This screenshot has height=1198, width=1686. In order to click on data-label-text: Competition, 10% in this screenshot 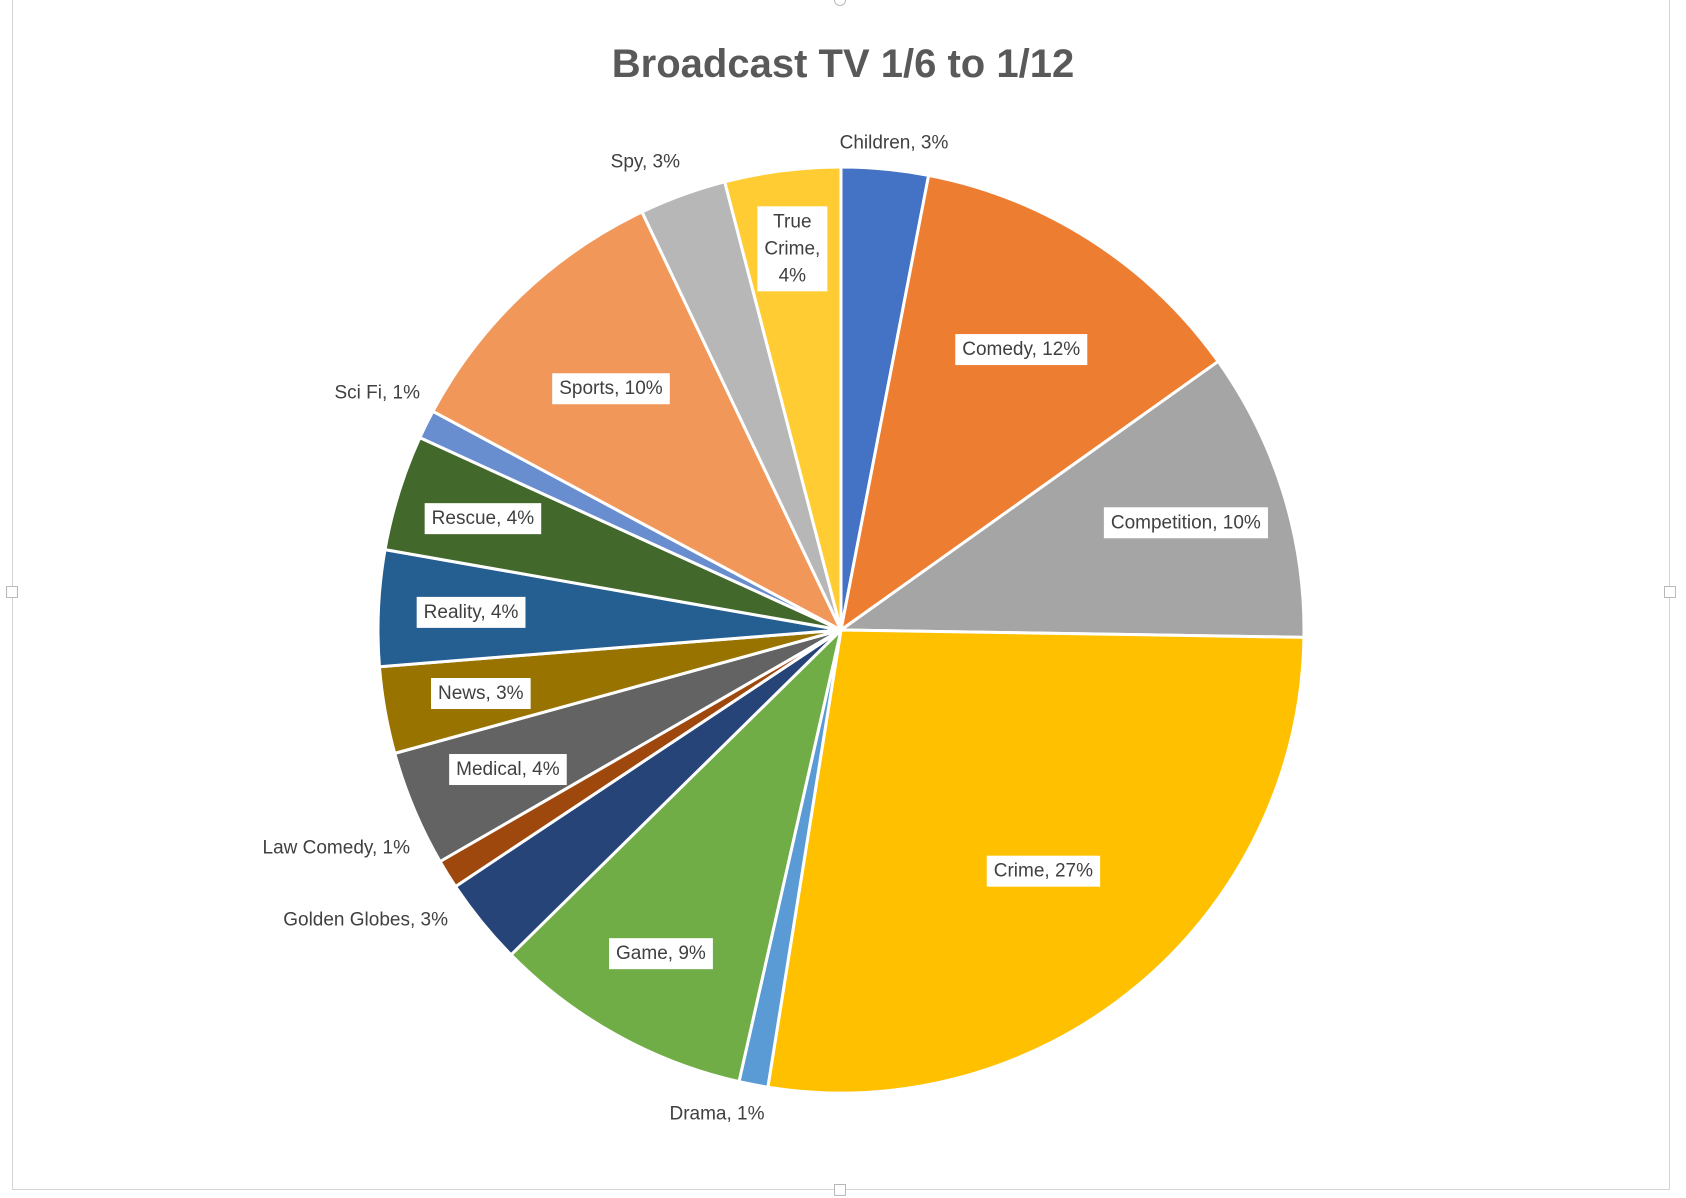, I will do `click(1186, 522)`.